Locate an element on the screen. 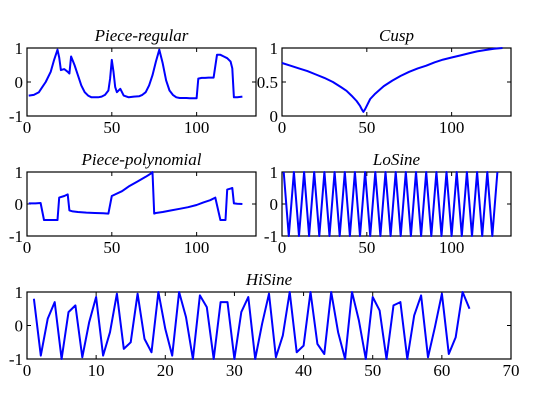  x-tick-label: 60 is located at coordinates (441, 370).